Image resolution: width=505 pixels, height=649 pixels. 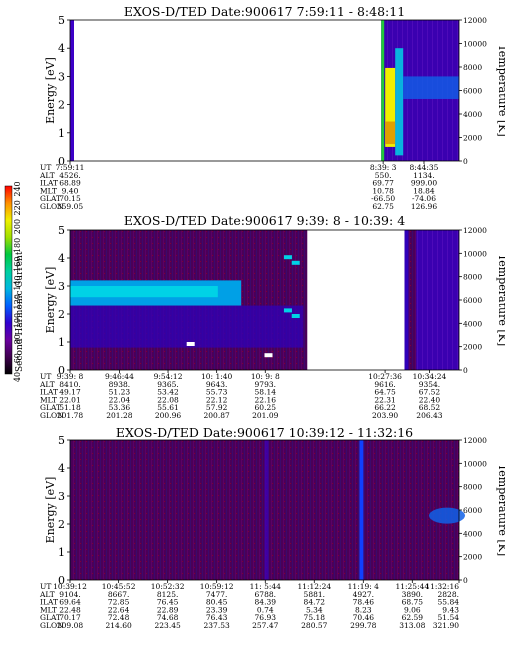 I want to click on orbit-cell: 126.96, so click(x=424, y=206).